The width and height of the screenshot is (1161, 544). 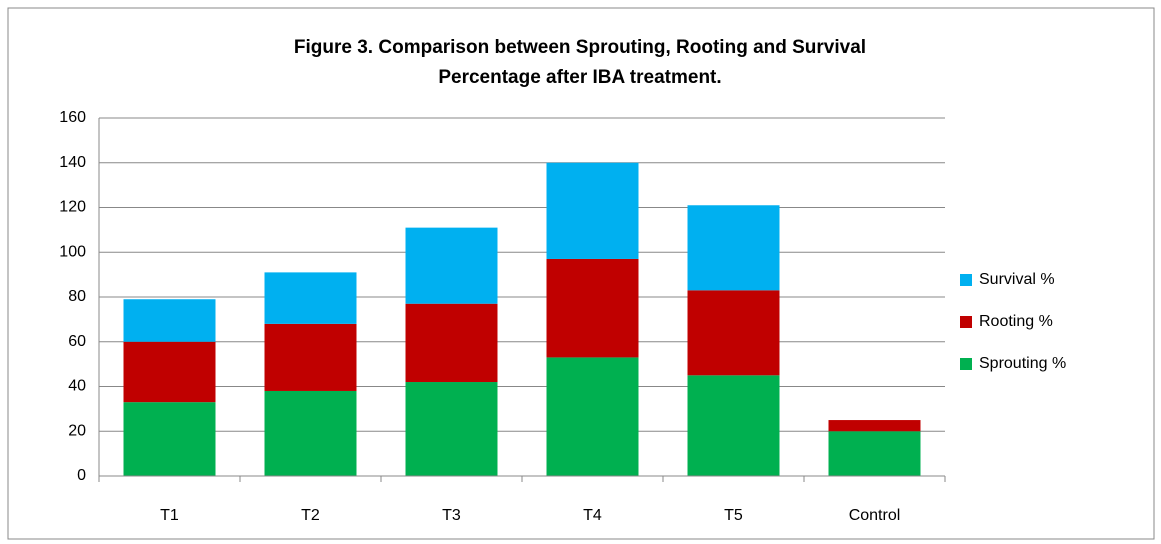 I want to click on x-tick-label: Control, so click(x=875, y=515).